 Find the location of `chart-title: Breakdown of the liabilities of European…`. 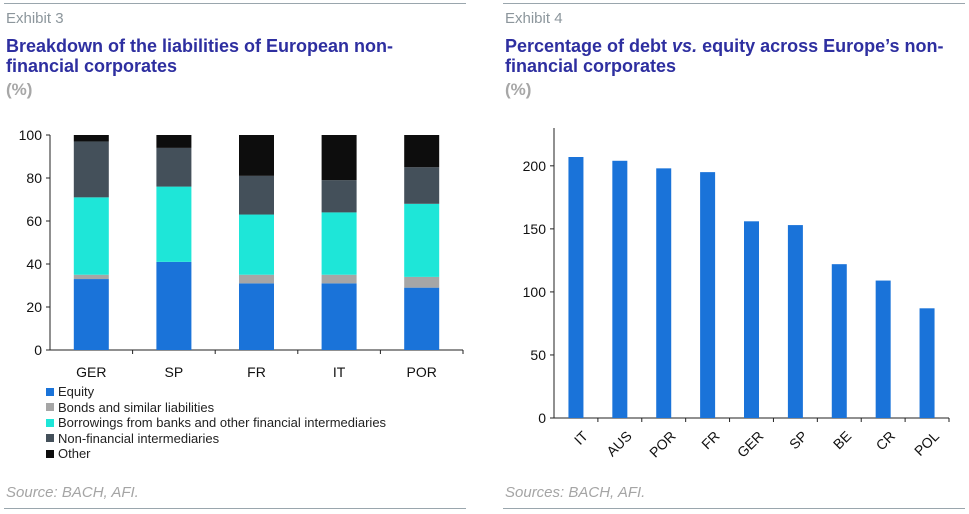

chart-title: Breakdown of the liabilities of European… is located at coordinates (200, 56).